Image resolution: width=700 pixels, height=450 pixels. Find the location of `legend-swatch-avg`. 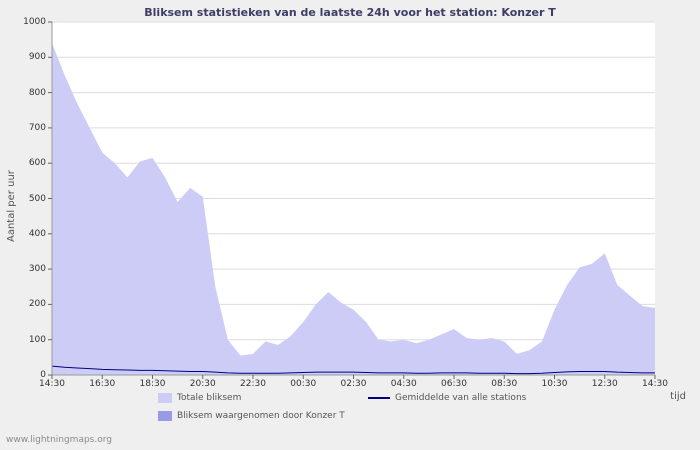

legend-swatch-avg is located at coordinates (379, 398).